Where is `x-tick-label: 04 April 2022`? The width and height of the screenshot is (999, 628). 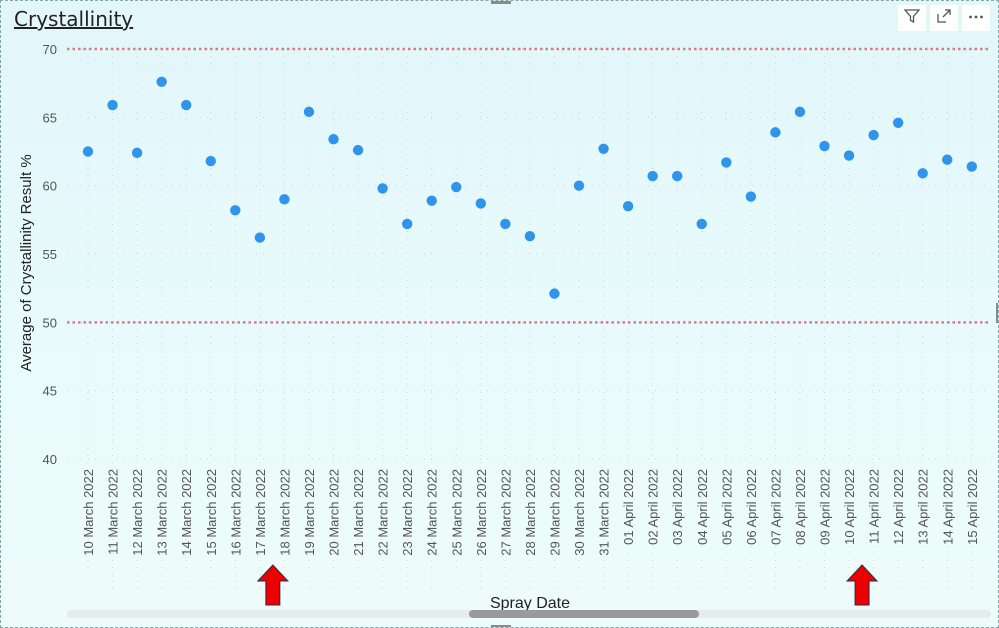 x-tick-label: 04 April 2022 is located at coordinates (702, 507).